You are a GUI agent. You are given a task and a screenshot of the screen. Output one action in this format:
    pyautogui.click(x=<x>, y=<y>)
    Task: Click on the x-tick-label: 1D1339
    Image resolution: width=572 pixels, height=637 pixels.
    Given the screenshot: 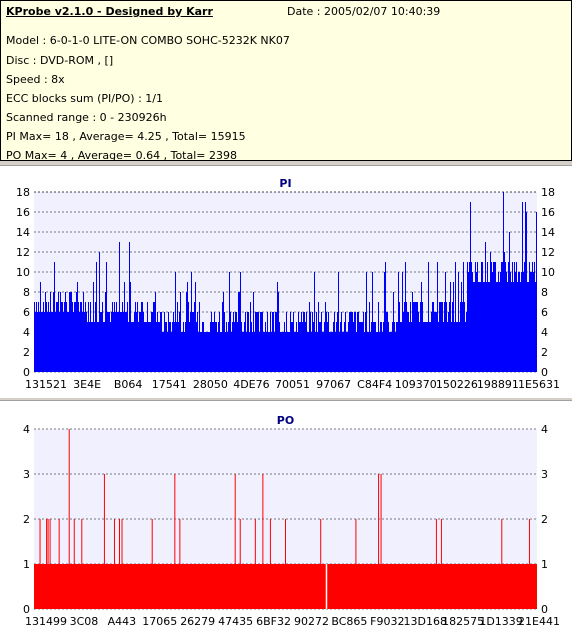 What is the action you would take?
    pyautogui.click(x=500, y=621)
    